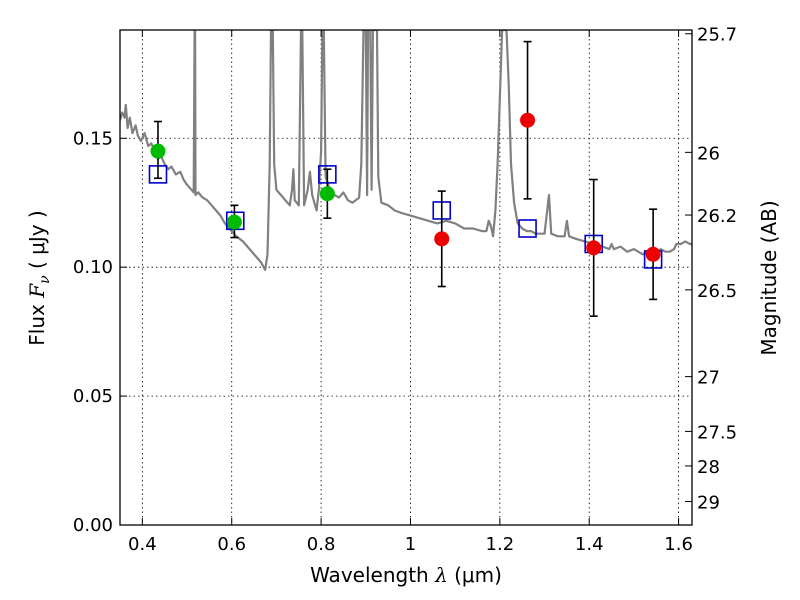 This screenshot has width=800, height=600. Describe the element at coordinates (500, 544) in the screenshot. I see `x-tick-label: 1.2` at that location.